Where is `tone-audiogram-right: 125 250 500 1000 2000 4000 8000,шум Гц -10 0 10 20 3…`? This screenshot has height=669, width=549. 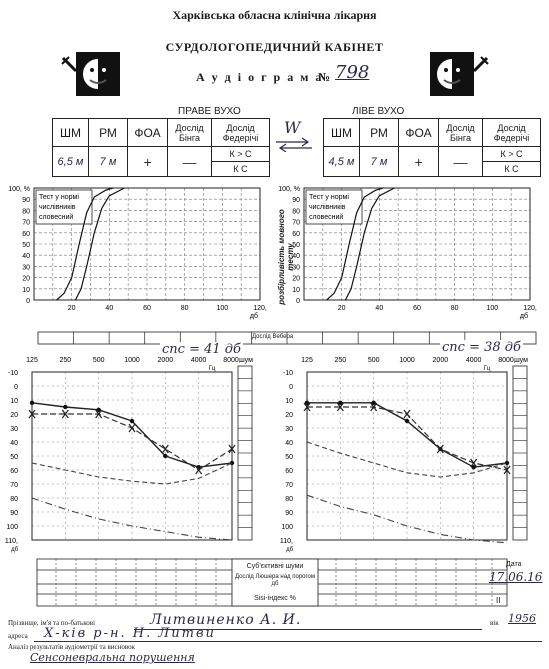
tone-audiogram-right: 125 250 500 1000 2000 4000 8000,шум Гц -10 0 10 20 3… is located at coordinates (129, 455).